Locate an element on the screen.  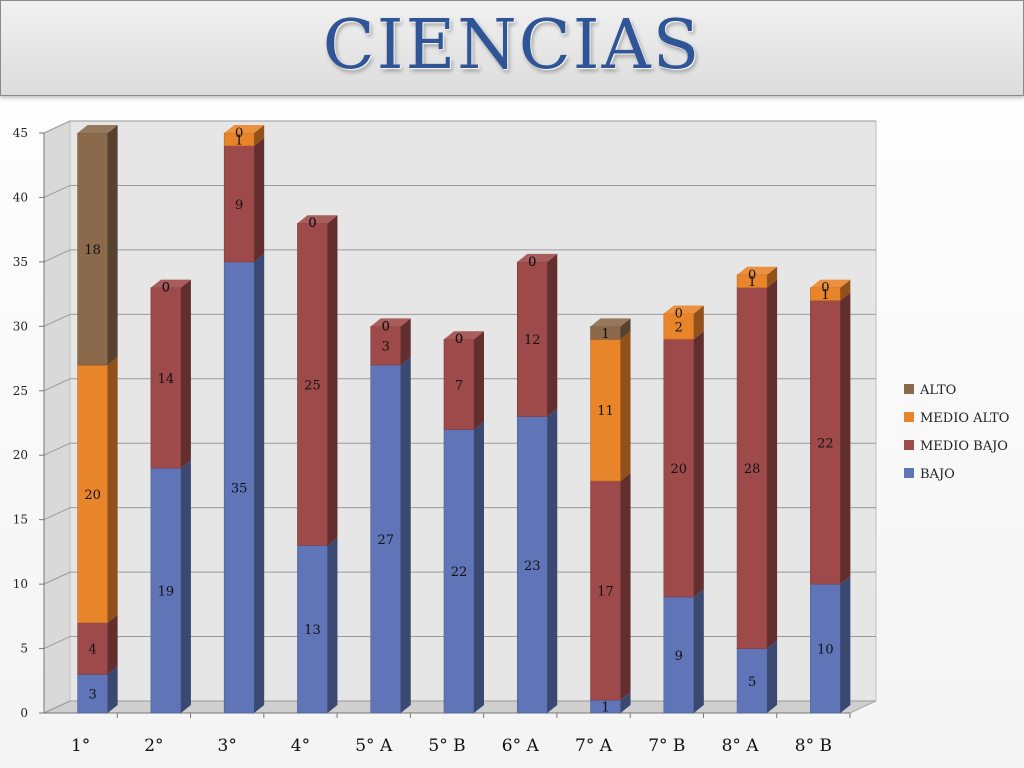
data-label: 22 is located at coordinates (459, 572).